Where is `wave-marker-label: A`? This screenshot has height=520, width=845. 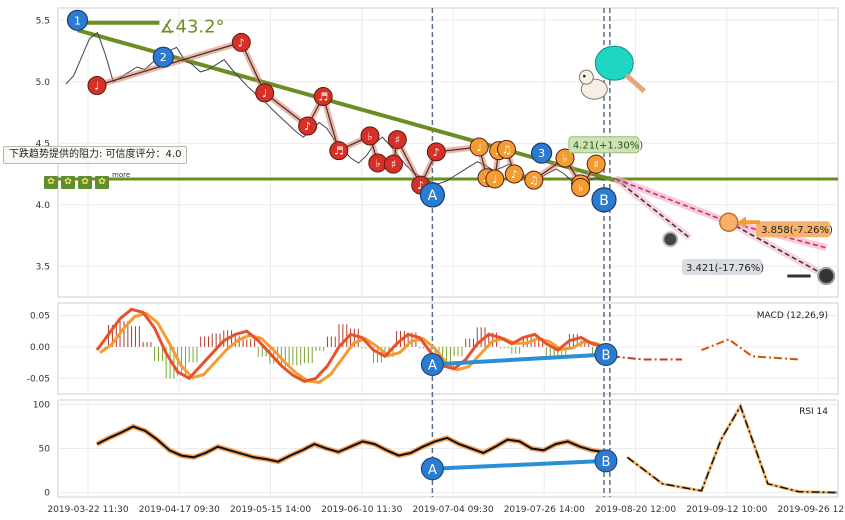
wave-marker-label: A is located at coordinates (433, 196).